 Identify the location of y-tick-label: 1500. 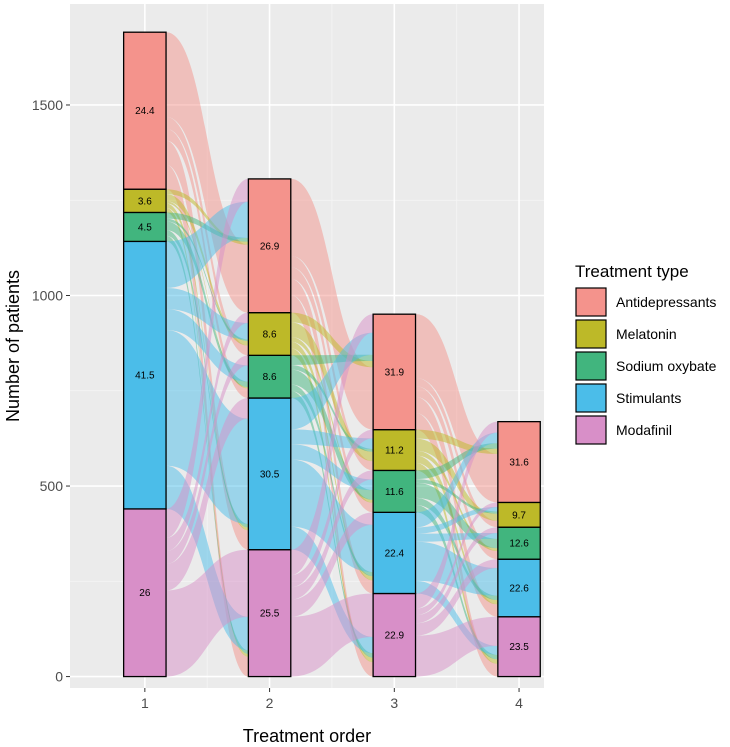
(47, 105).